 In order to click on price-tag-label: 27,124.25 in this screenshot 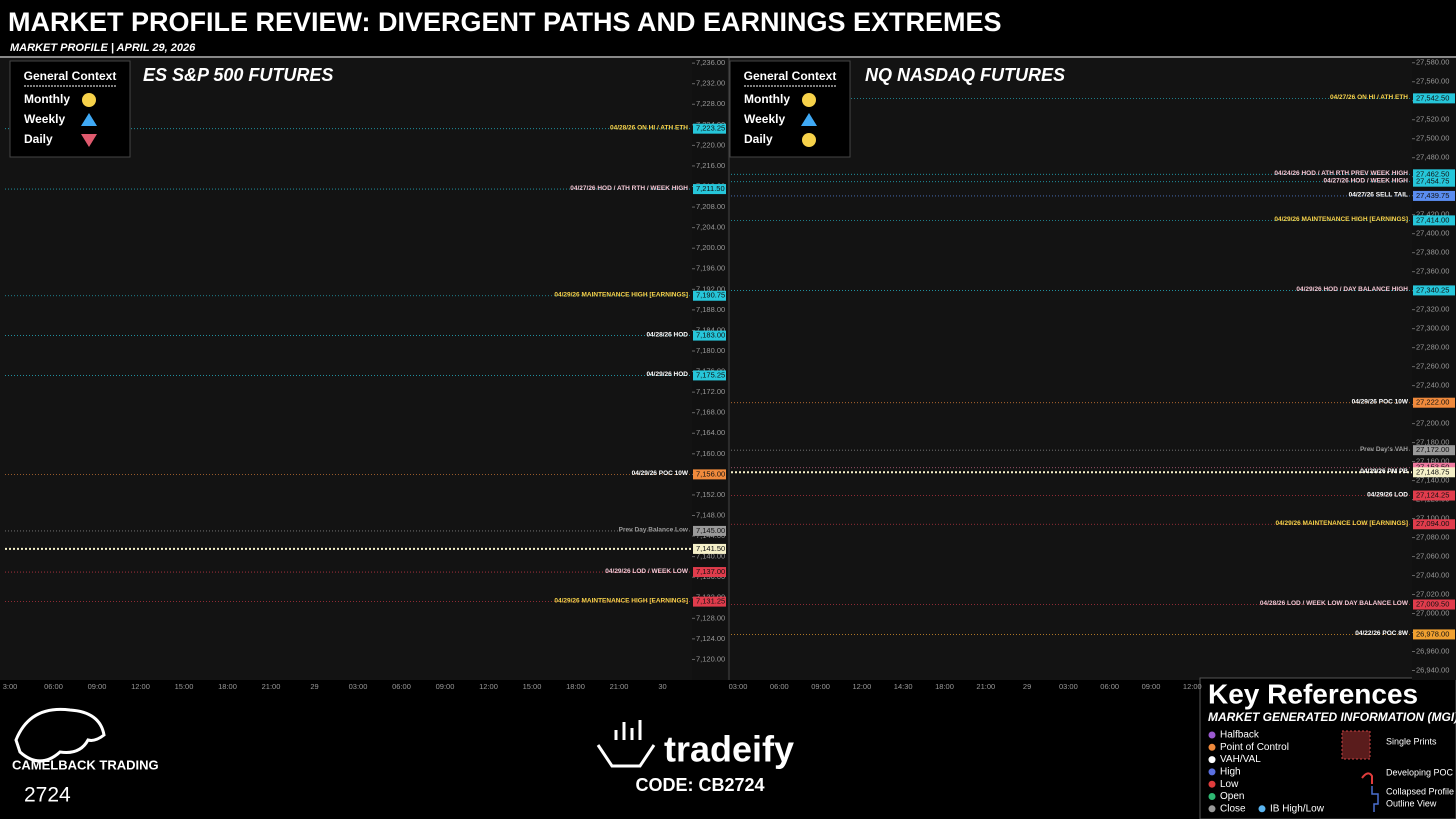, I will do `click(1432, 495)`.